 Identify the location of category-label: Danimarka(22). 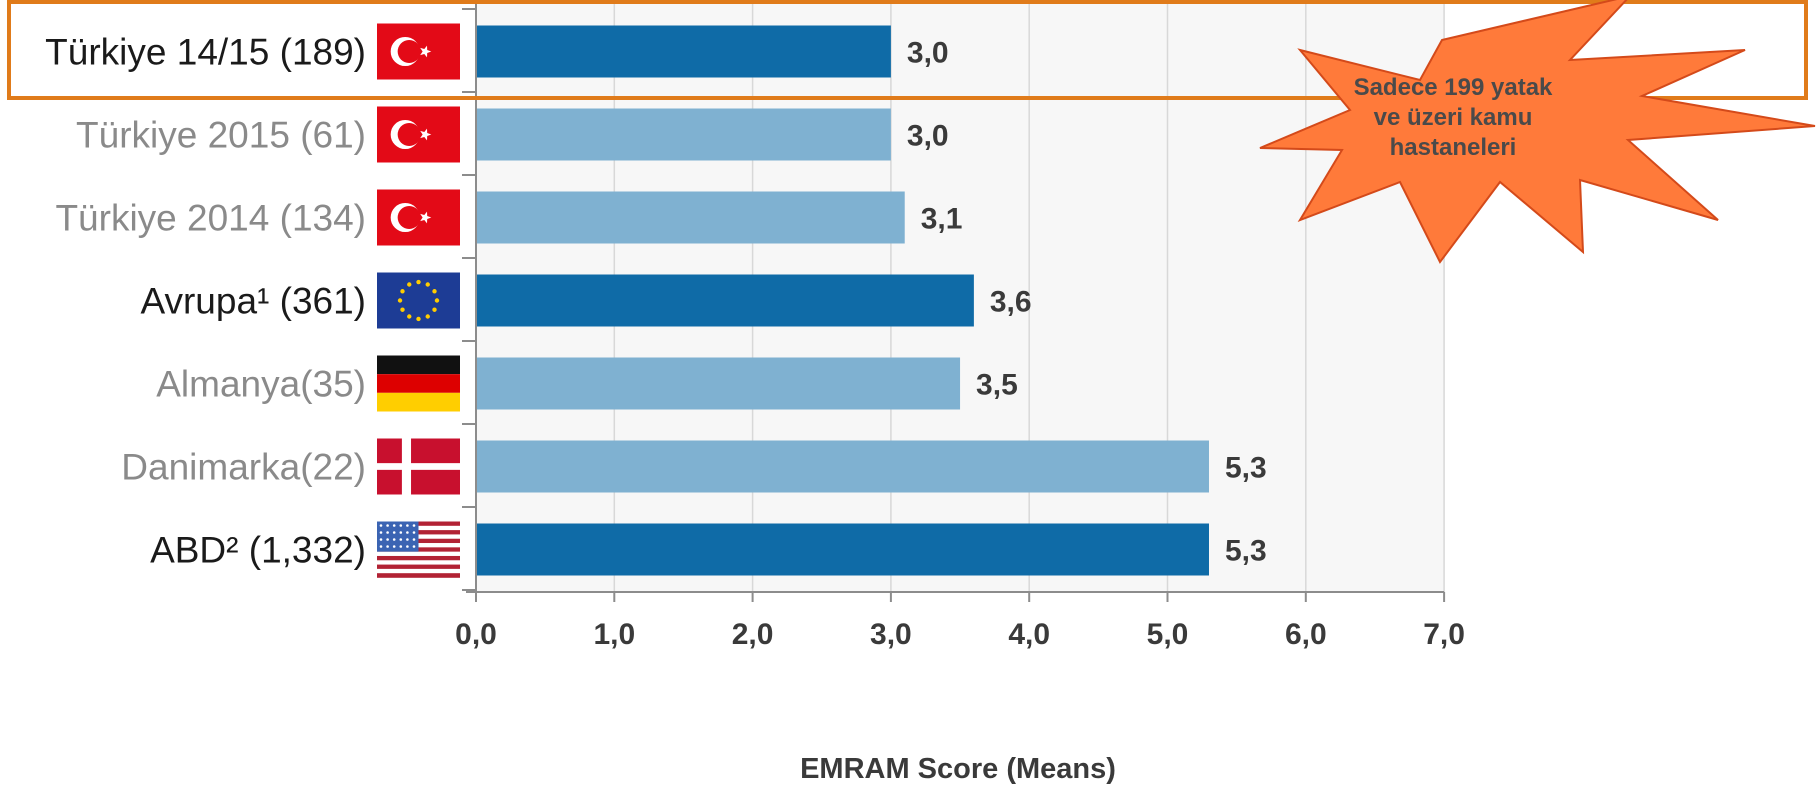
(243, 467).